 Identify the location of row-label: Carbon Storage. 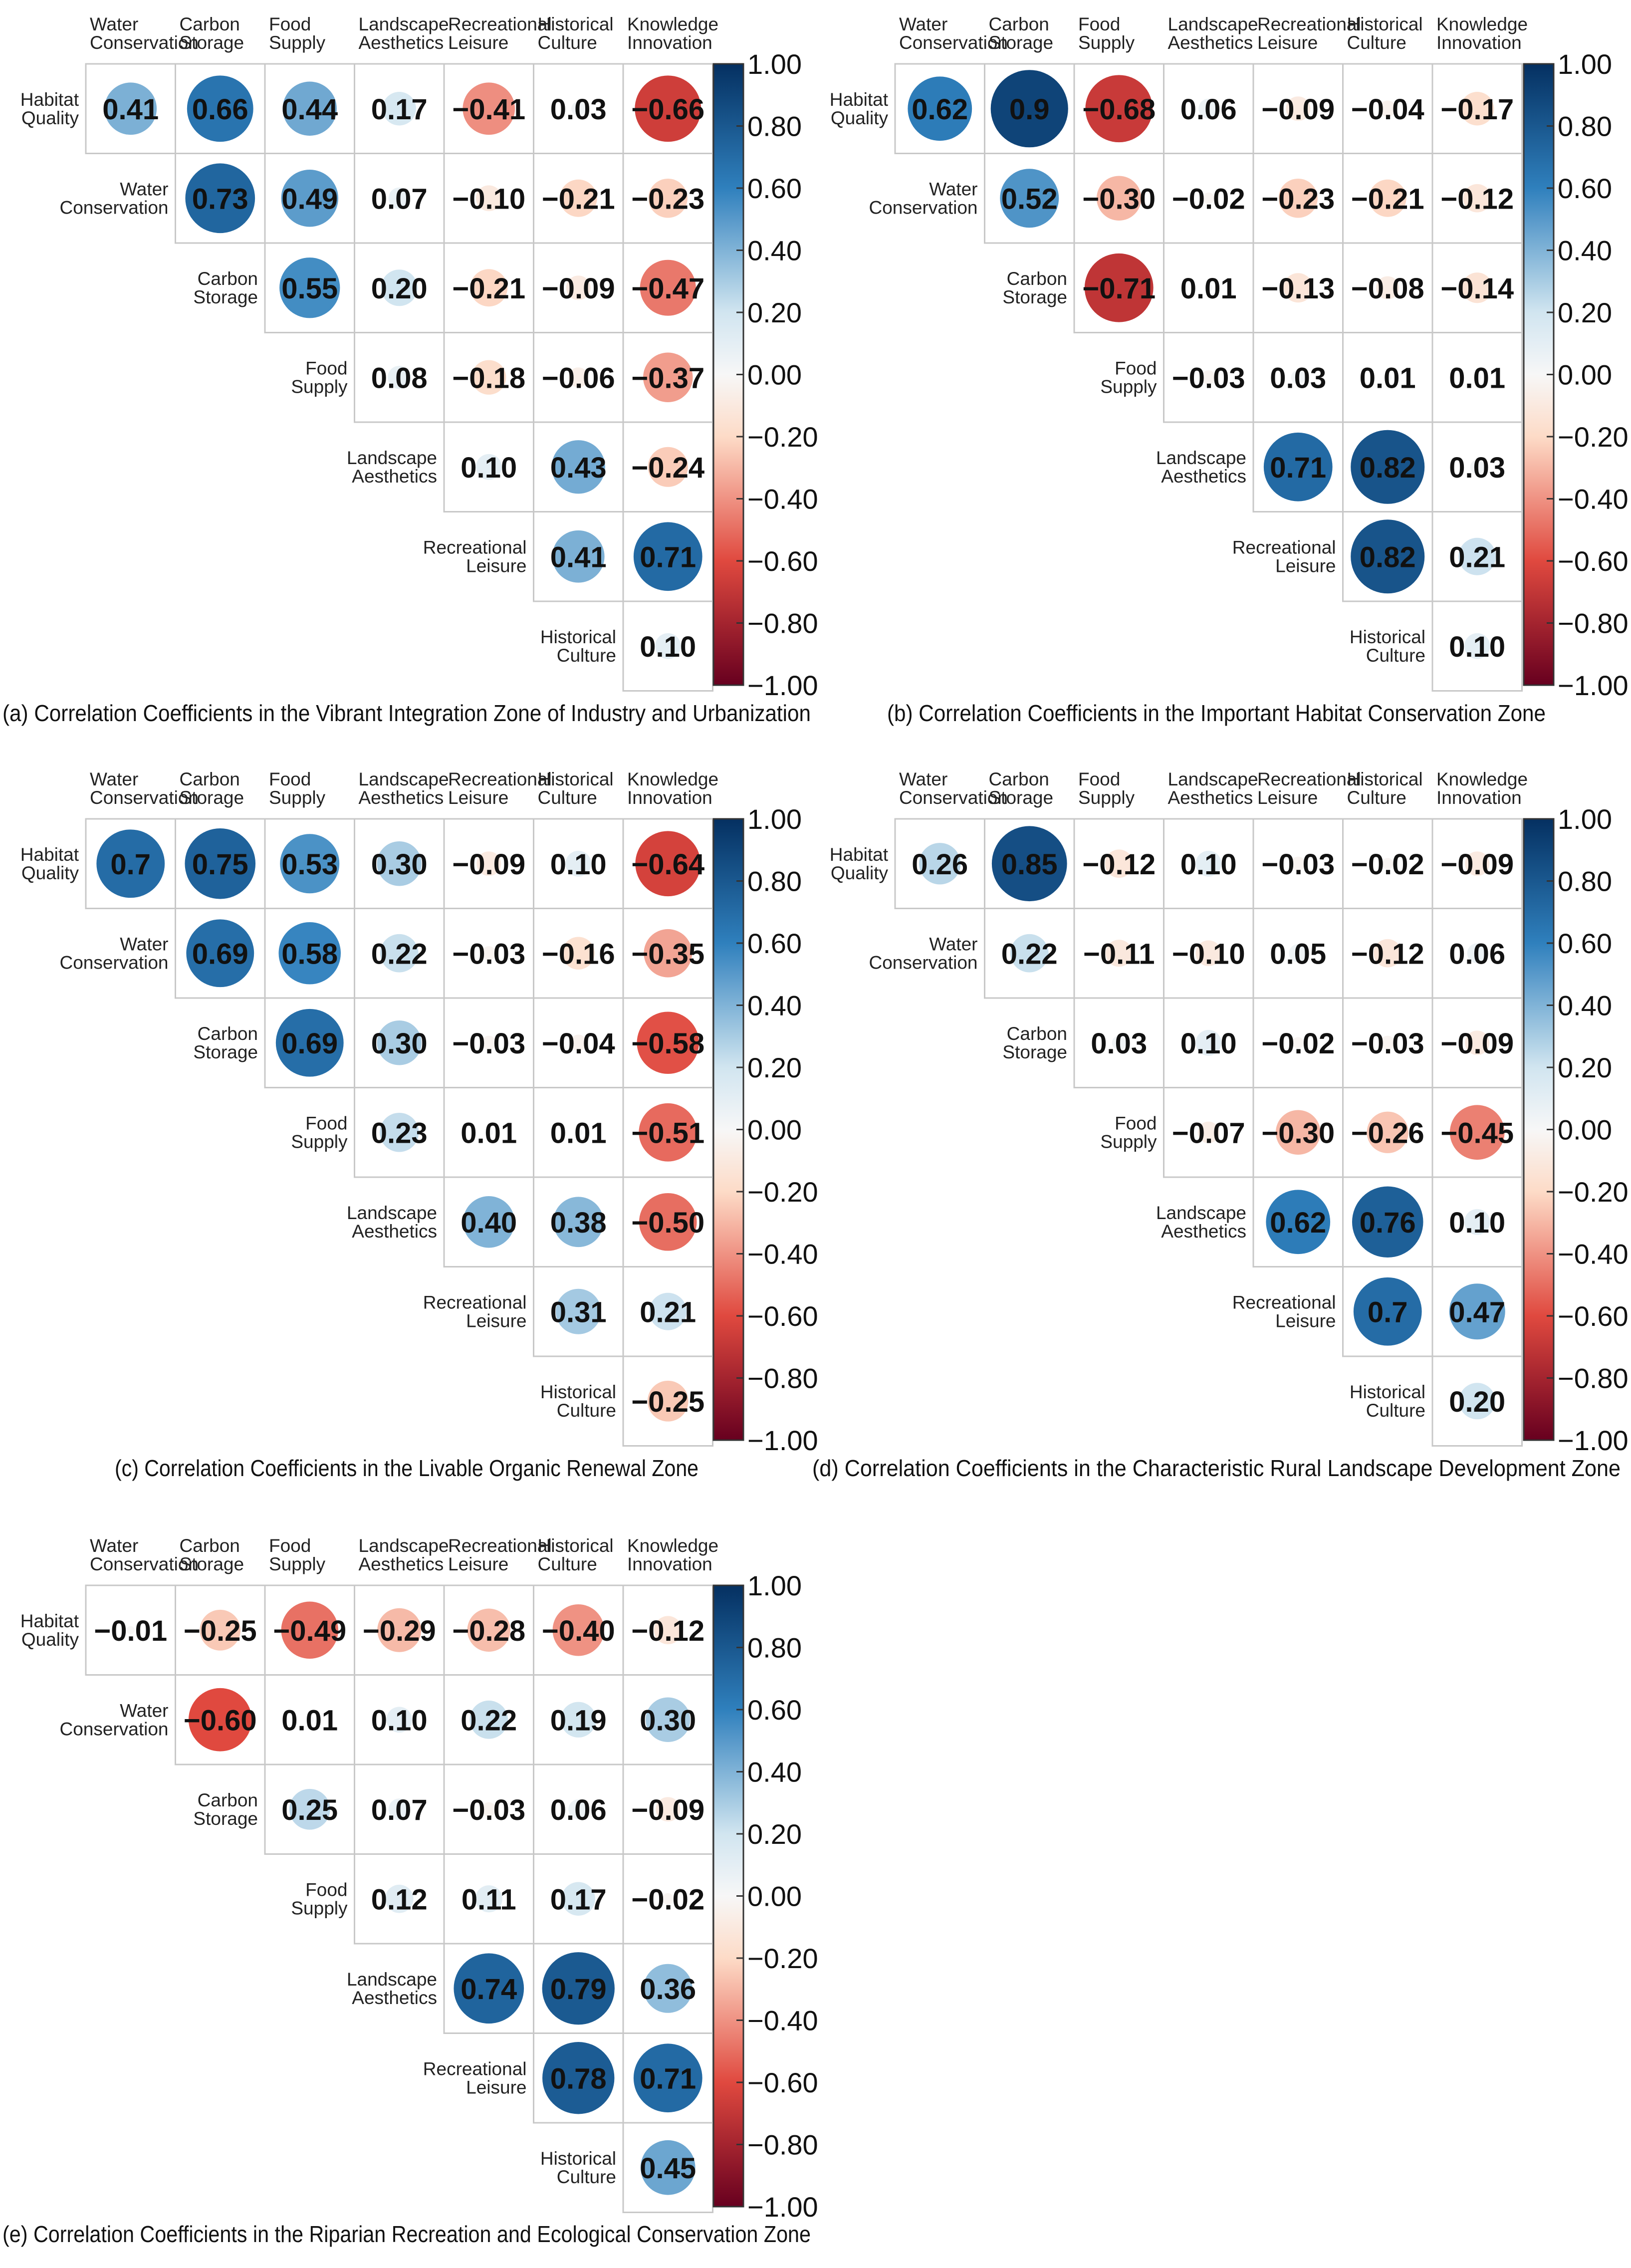
(225, 287).